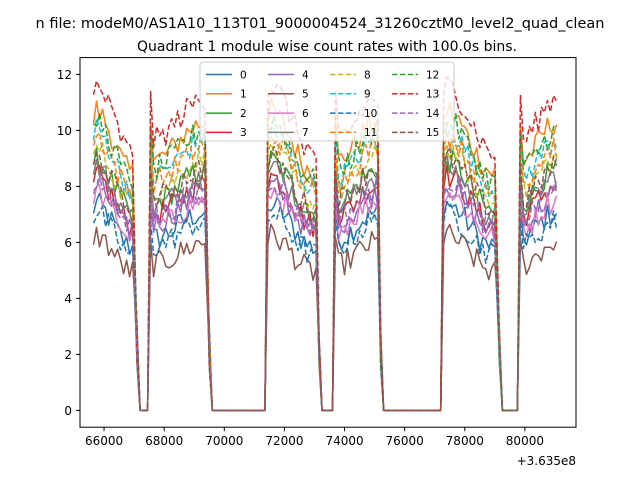  What do you see at coordinates (370, 133) in the screenshot?
I see `legend-label-11: 11` at bounding box center [370, 133].